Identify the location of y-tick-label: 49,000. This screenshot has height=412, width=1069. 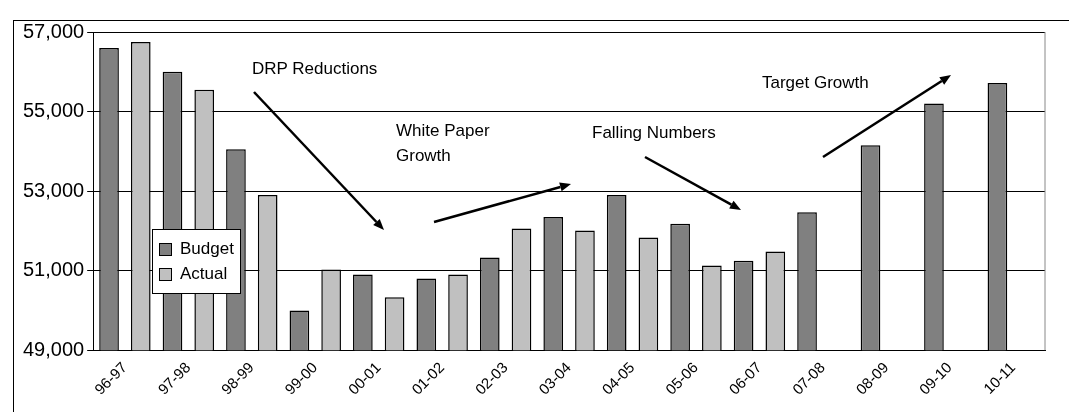
(54, 348).